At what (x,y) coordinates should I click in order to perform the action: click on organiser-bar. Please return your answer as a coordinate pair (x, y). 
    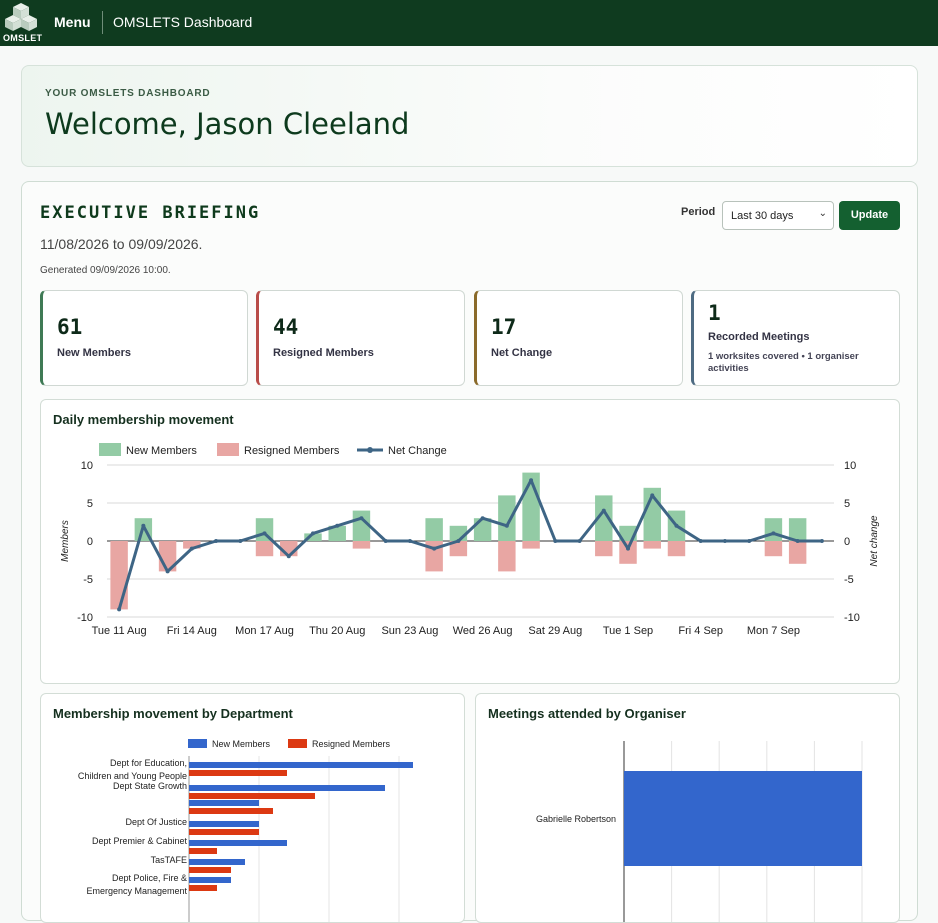
    Looking at the image, I should click on (743, 818).